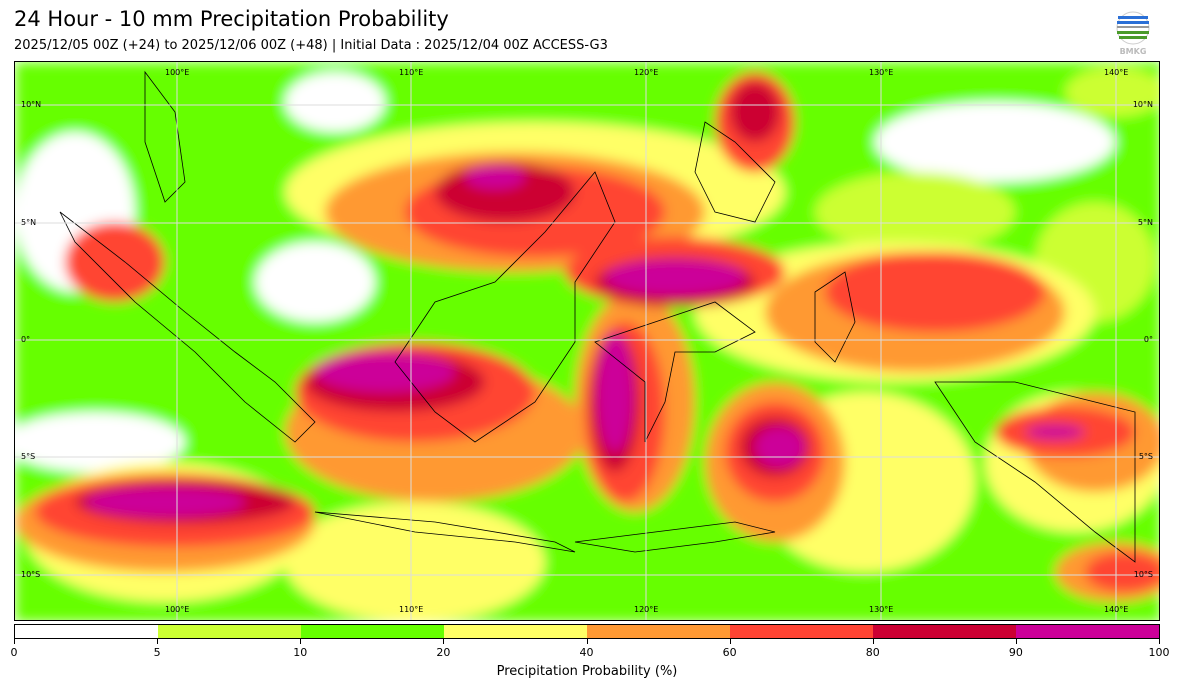 The width and height of the screenshot is (1180, 690). Describe the element at coordinates (1145, 456) in the screenshot. I see `lat-label-right: 5°S` at that location.